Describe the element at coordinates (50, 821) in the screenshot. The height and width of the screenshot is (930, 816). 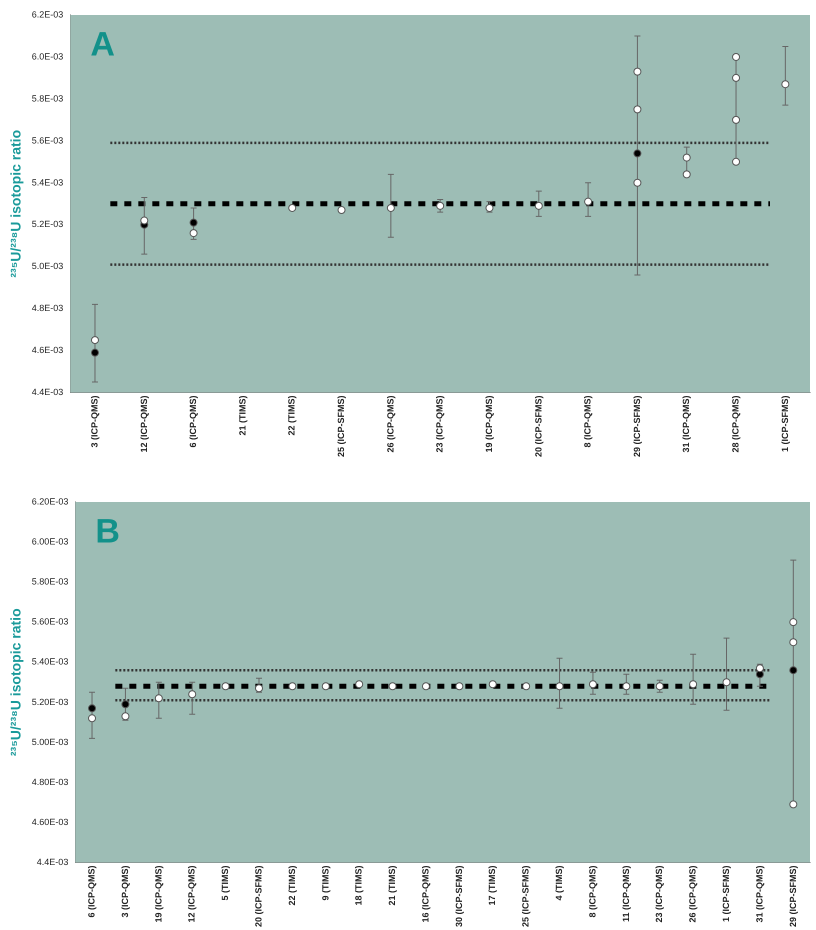
I see `y-tick-label: 4.60E-03` at that location.